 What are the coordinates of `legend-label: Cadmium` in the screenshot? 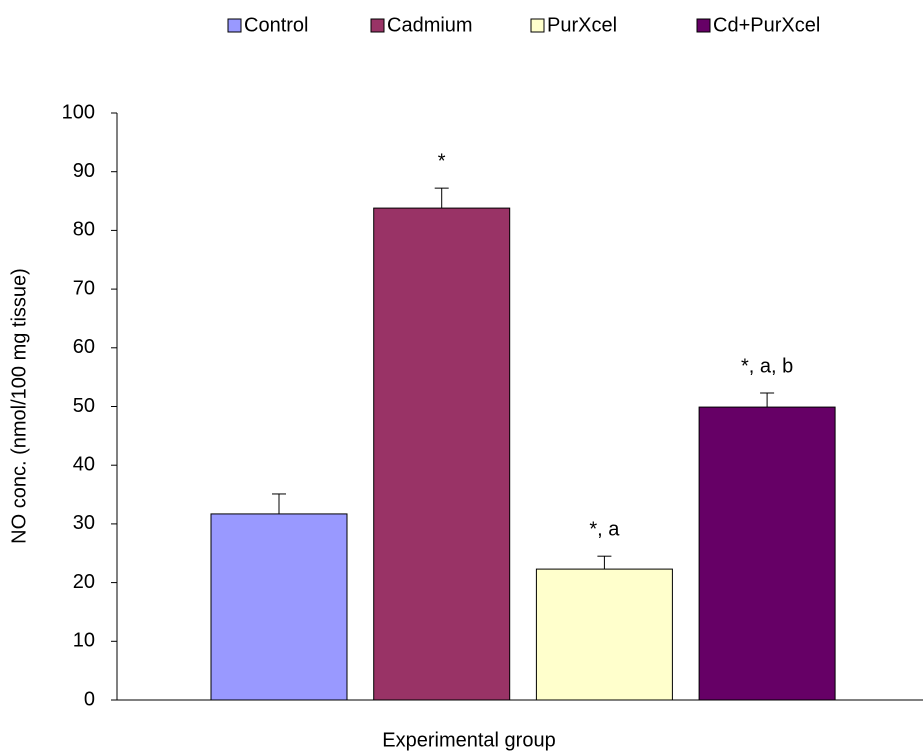 It's located at (430, 25).